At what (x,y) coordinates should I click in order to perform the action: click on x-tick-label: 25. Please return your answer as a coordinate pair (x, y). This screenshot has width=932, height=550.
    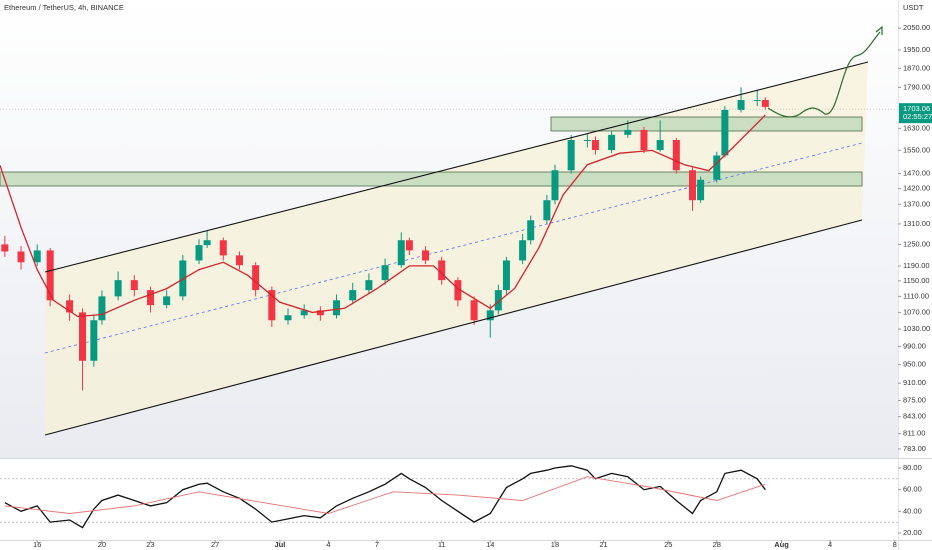
    Looking at the image, I should click on (668, 544).